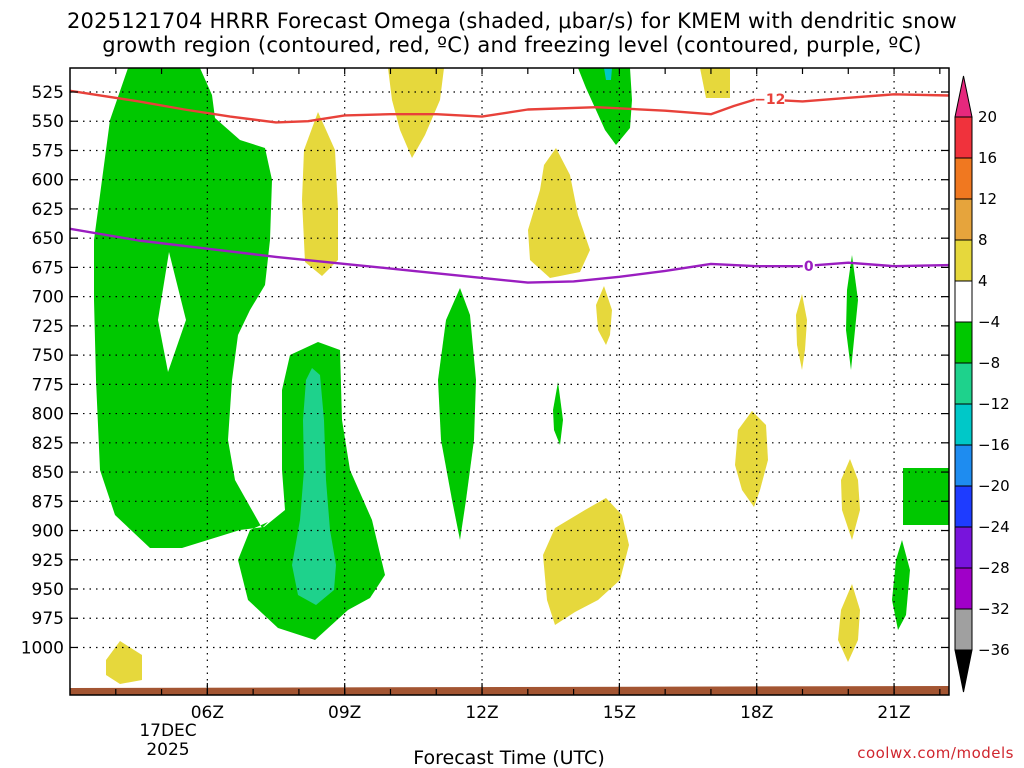  Describe the element at coordinates (987, 117) in the screenshot. I see `colorbar-label-0: 20` at that location.